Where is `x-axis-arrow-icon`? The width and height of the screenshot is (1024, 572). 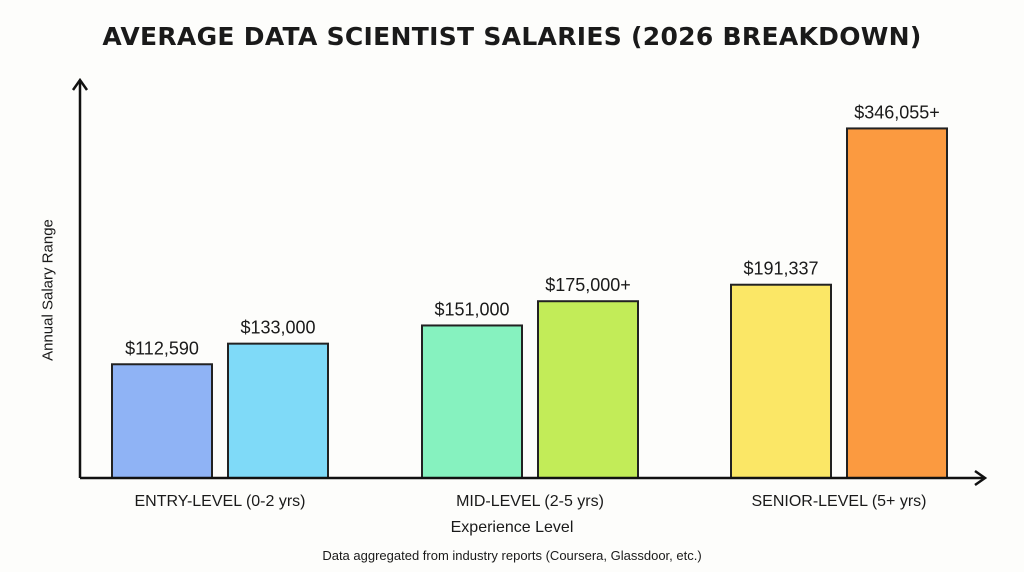 x-axis-arrow-icon is located at coordinates (981, 478).